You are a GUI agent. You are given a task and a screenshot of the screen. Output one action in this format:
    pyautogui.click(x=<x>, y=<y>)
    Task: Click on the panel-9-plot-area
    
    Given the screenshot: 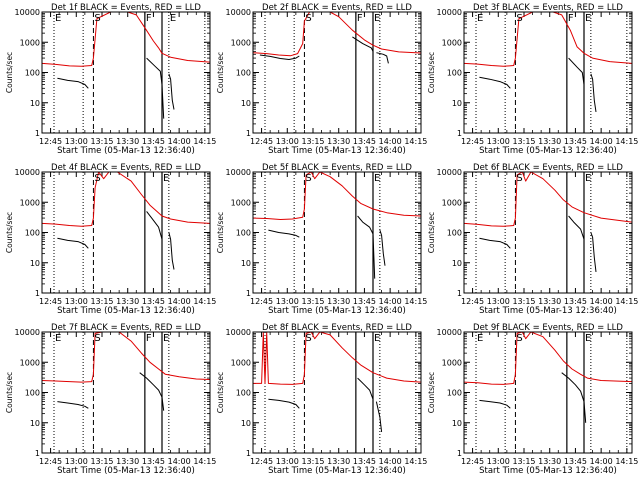 What is the action you would take?
    pyautogui.click(x=548, y=392)
    